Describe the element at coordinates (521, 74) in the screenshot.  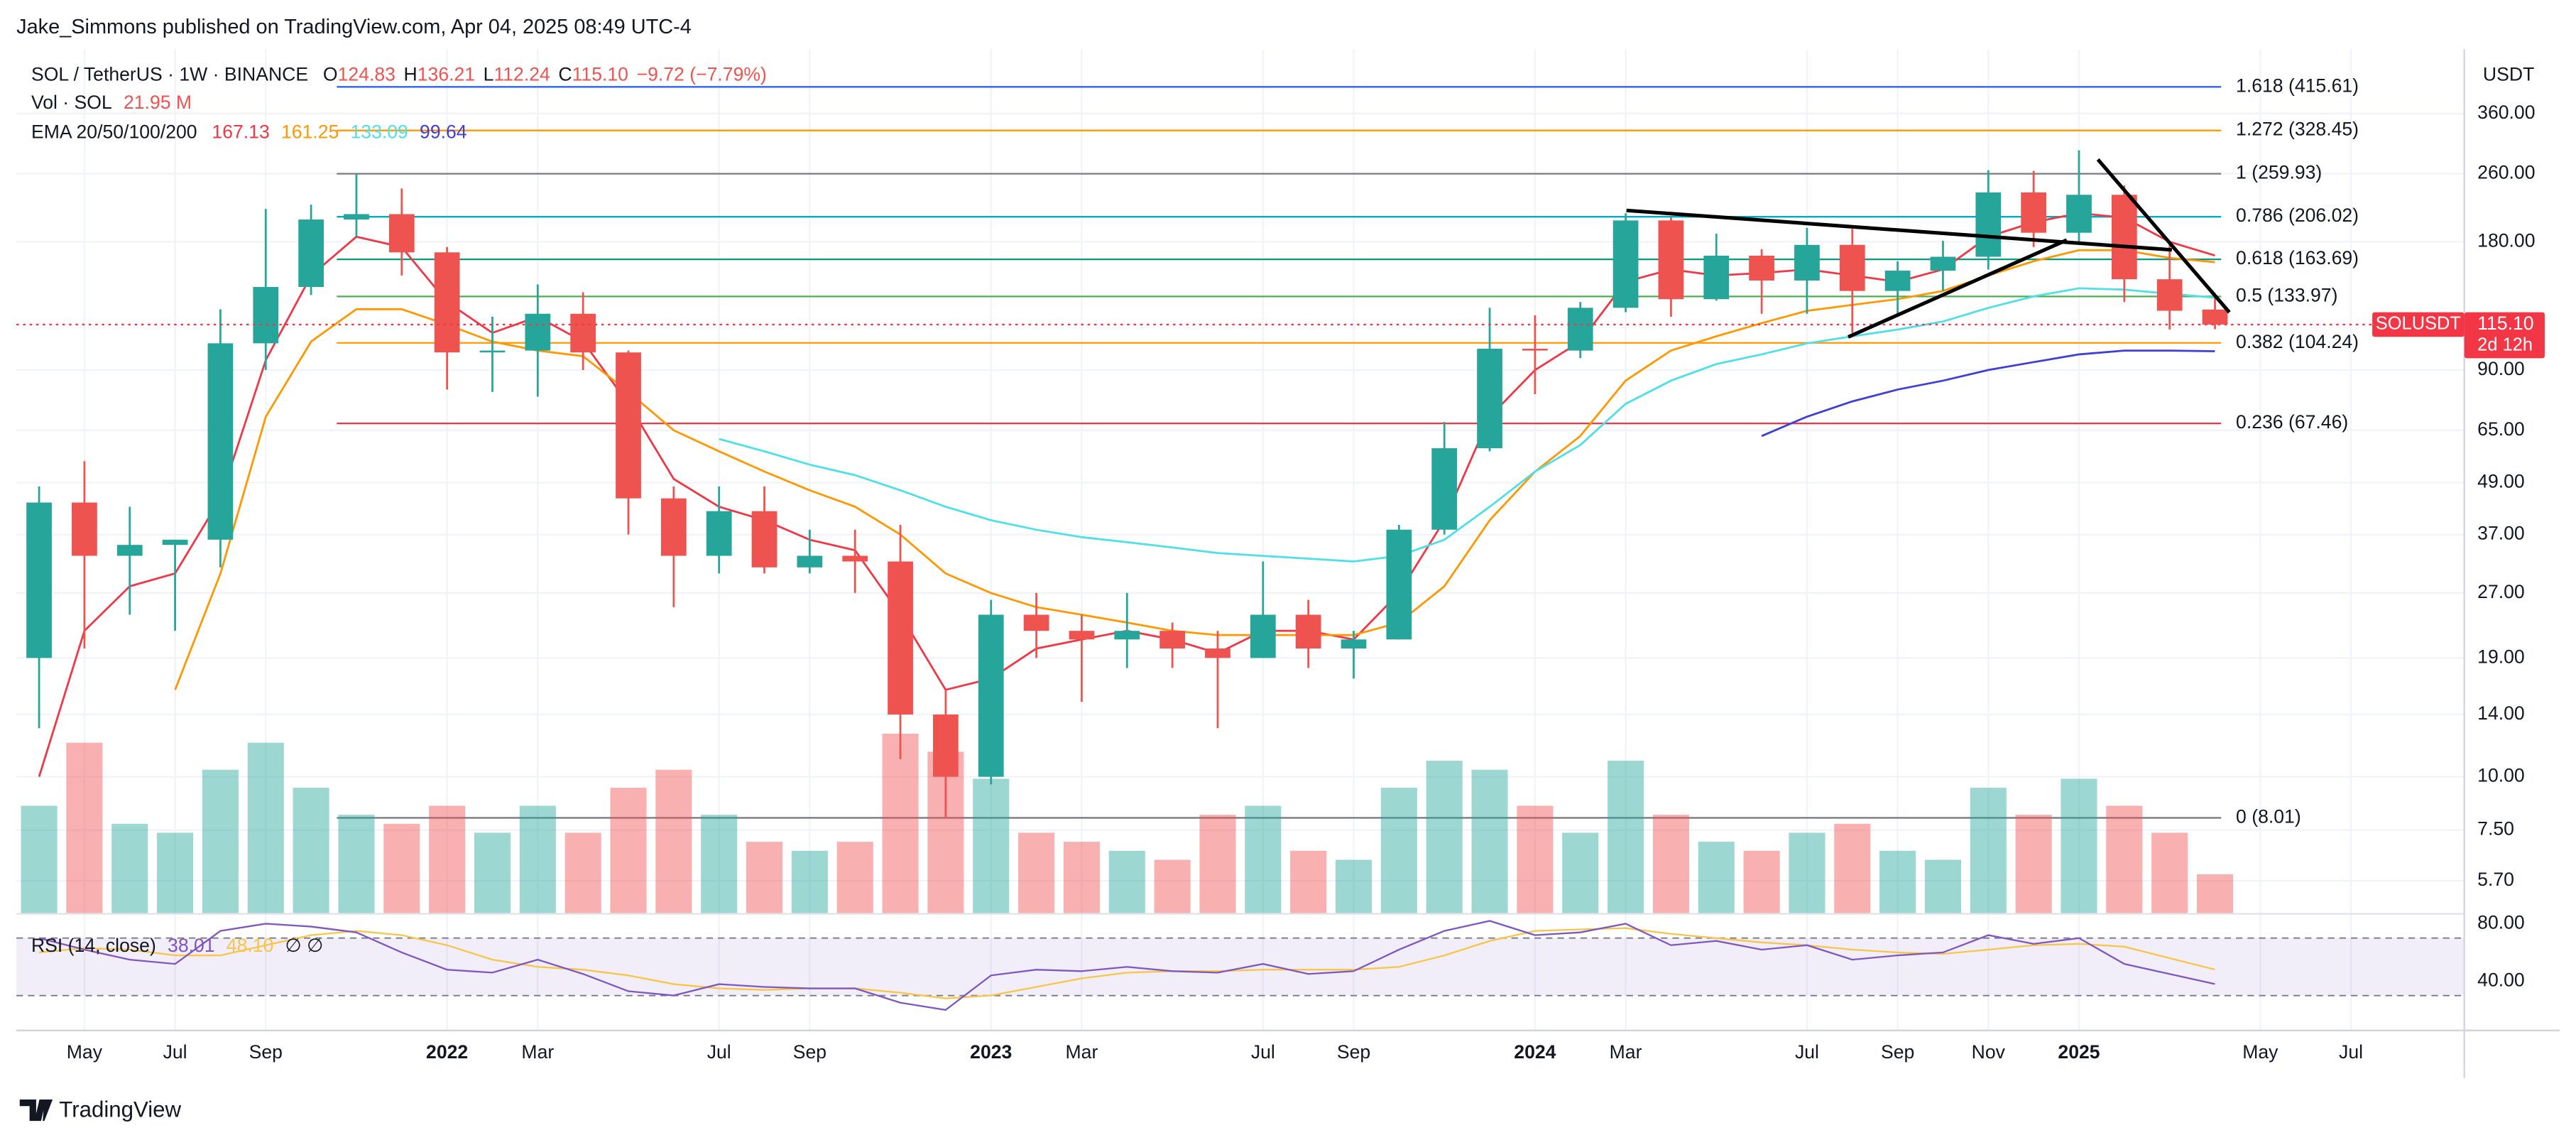
I see `legend-item: 112.24` at that location.